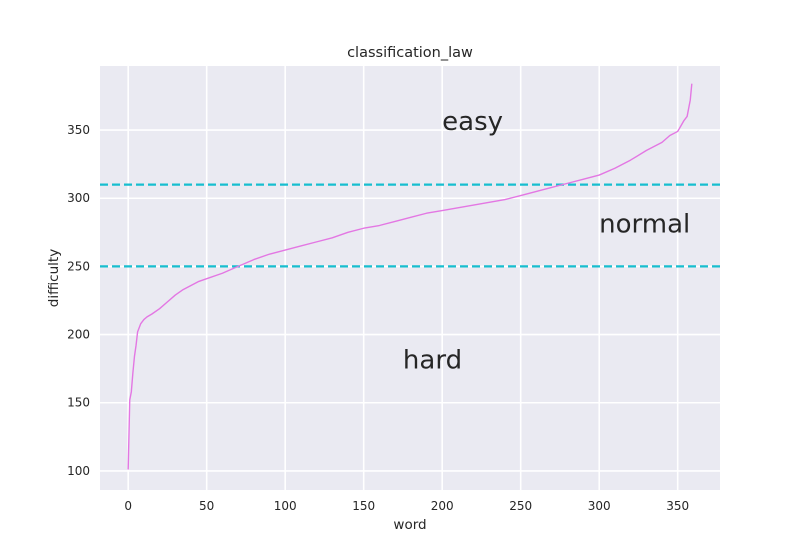  Describe the element at coordinates (128, 506) in the screenshot. I see `x-tick-label: 0` at that location.